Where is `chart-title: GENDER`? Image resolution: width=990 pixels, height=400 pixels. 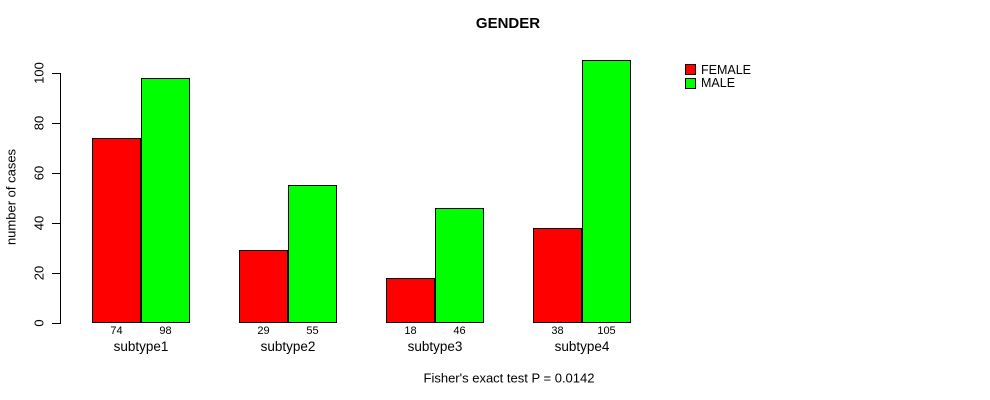 chart-title: GENDER is located at coordinates (508, 23).